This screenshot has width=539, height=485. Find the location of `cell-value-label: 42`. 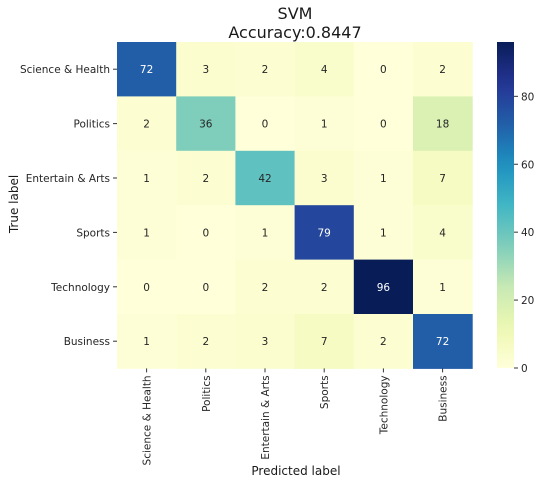

cell-value-label: 42 is located at coordinates (264, 179).